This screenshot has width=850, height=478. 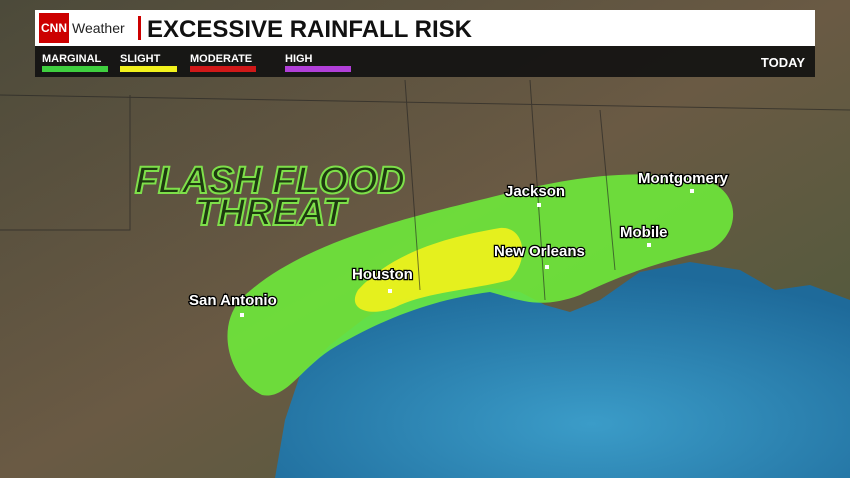 I want to click on city-label: San Antonio, so click(x=233, y=300).